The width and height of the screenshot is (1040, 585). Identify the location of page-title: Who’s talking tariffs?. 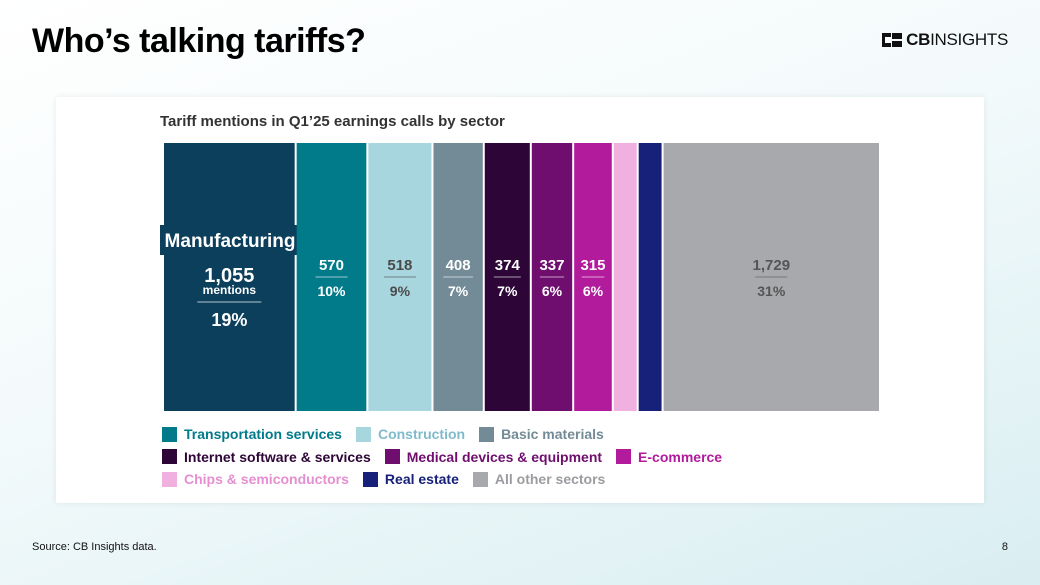
(199, 41).